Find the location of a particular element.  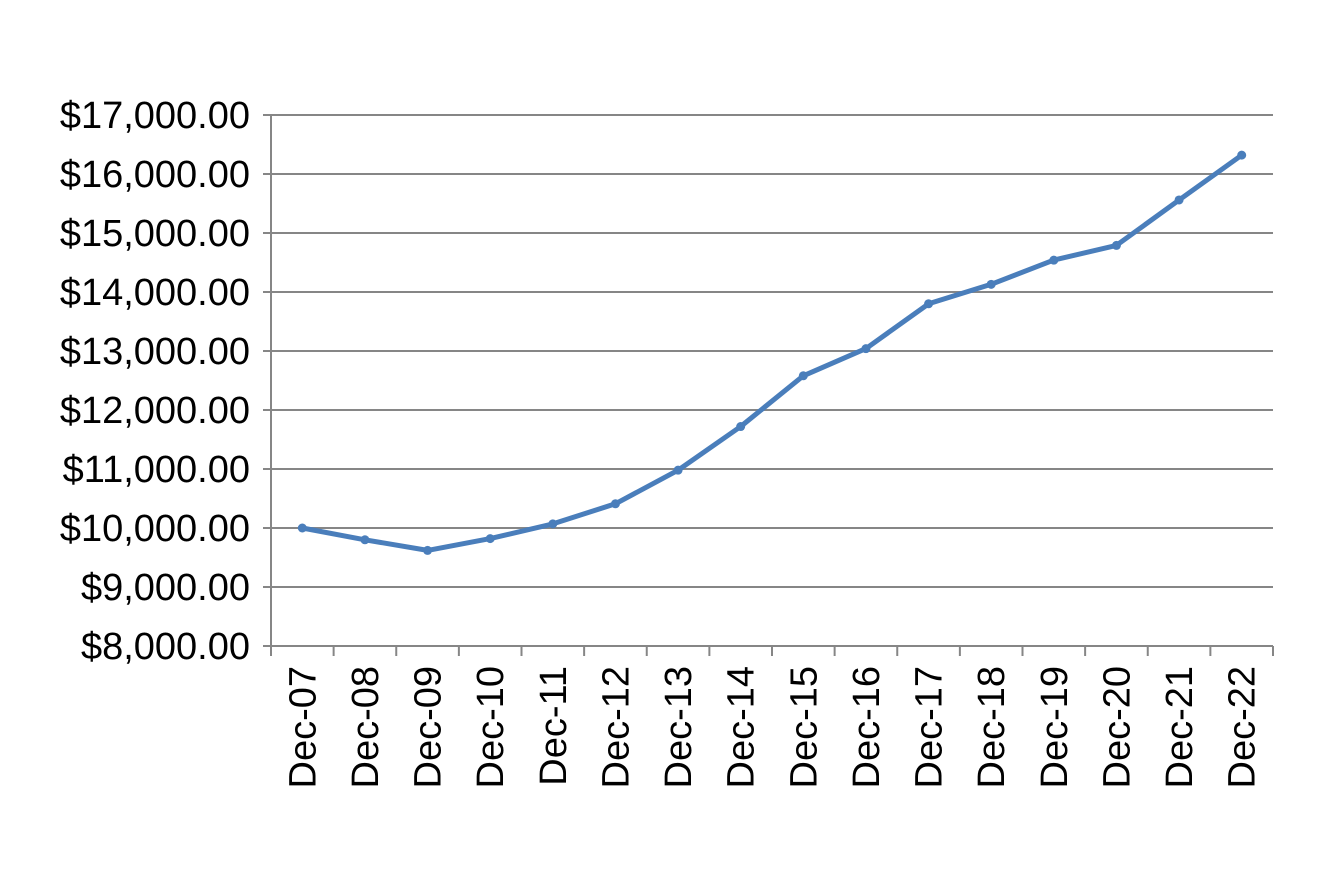

x-tick-label: Dec-17 is located at coordinates (930, 727).